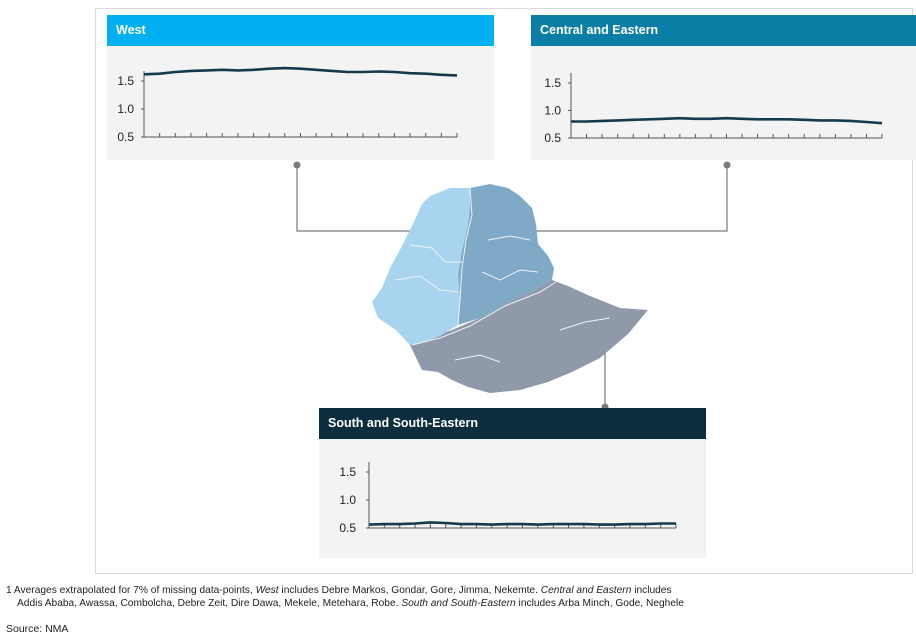  Describe the element at coordinates (368, 198) in the screenshot. I see `connector-west` at that location.